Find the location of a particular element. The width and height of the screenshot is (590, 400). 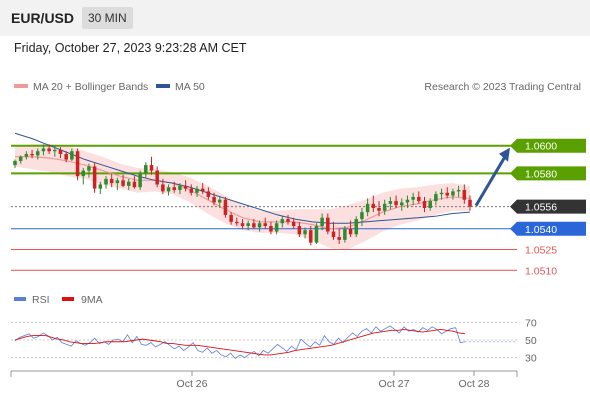

forecast-arrow-shaft is located at coordinates (490, 181).